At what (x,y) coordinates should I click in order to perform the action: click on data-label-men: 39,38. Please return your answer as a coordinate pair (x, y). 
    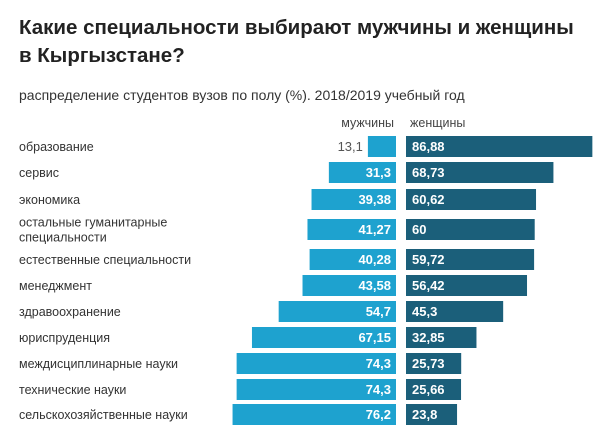
    Looking at the image, I should click on (374, 199).